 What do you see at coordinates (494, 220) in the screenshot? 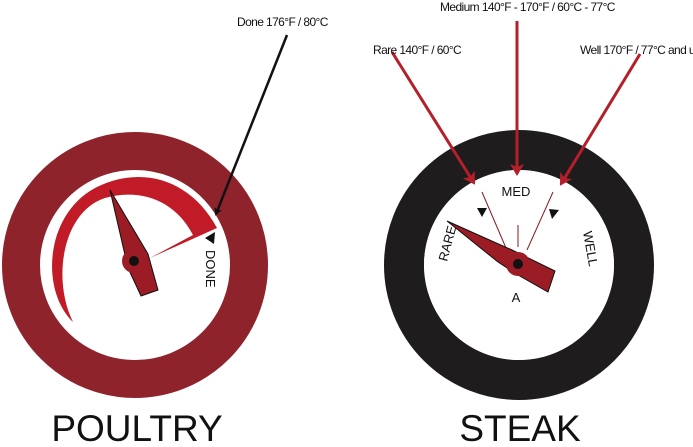
I see `steak-rare-tick` at bounding box center [494, 220].